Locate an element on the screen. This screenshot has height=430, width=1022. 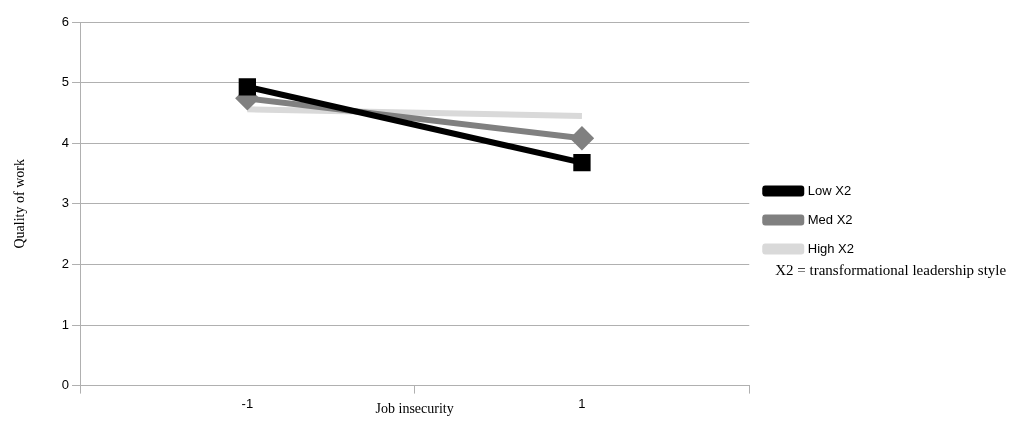
y-tick-label: 1 is located at coordinates (65, 324).